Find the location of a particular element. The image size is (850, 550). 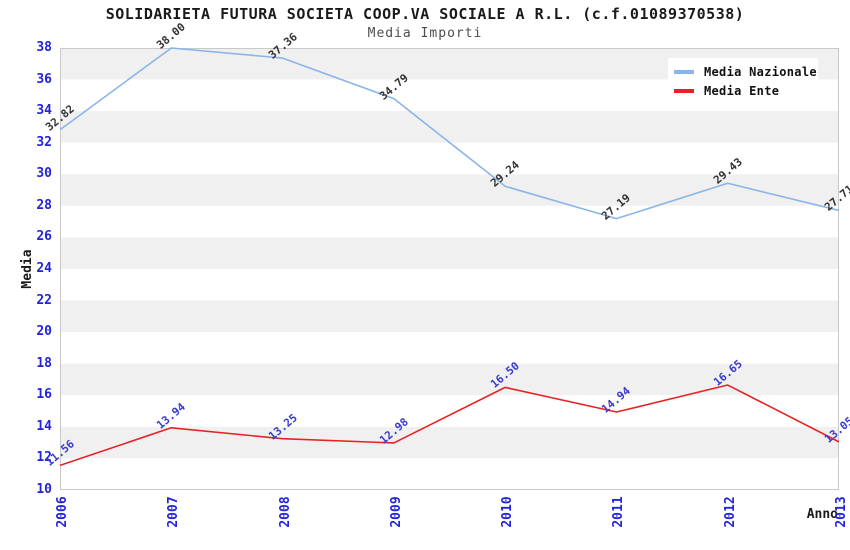

chart-subtitle: Media Importi is located at coordinates (425, 33).